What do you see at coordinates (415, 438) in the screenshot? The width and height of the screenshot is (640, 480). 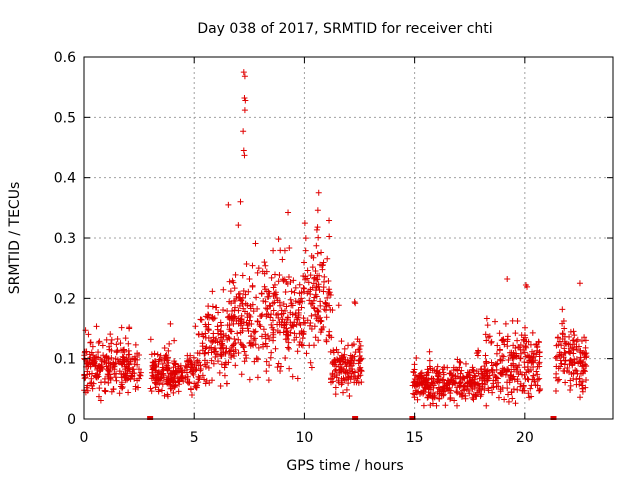 I see `x-tick-label: 15` at bounding box center [415, 438].